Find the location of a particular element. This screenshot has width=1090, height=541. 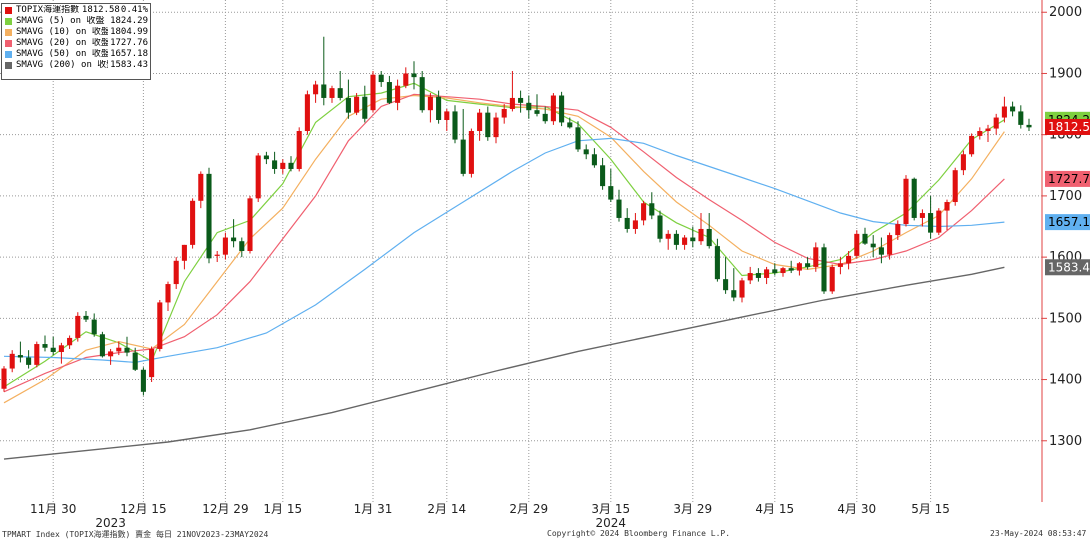

y-tick-label: 1700 is located at coordinates (1065, 196).